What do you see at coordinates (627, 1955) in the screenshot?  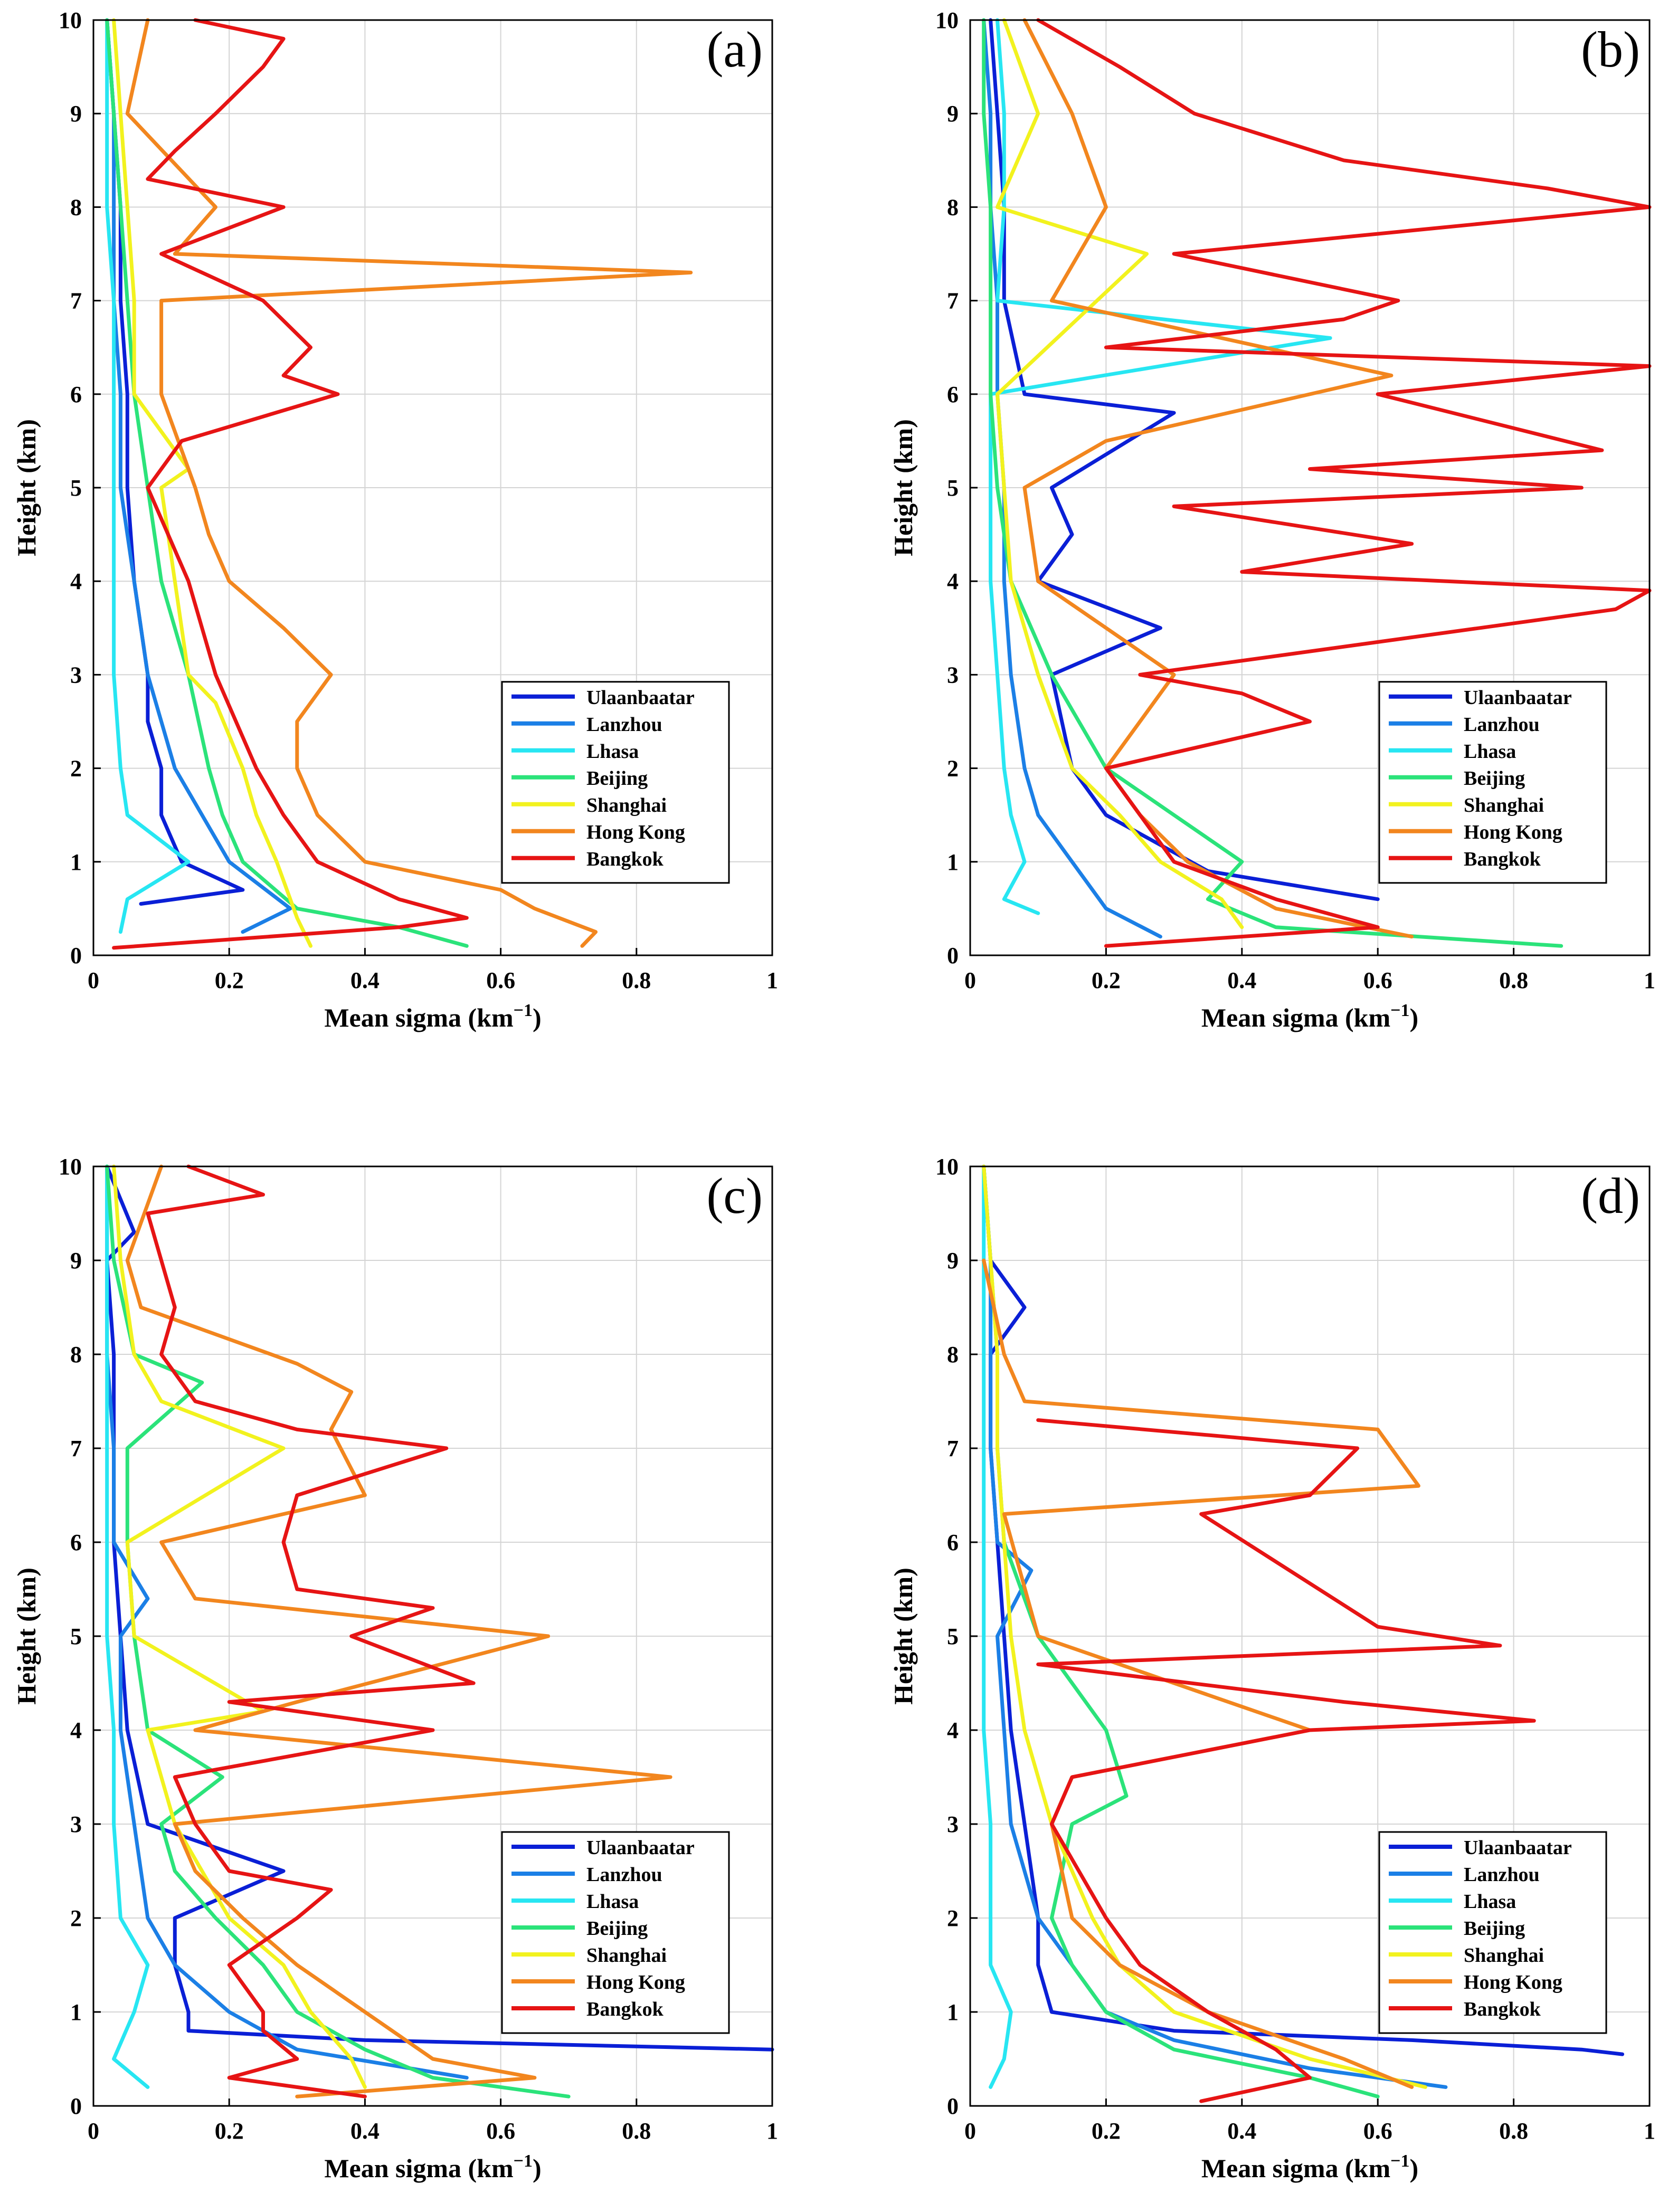 I see `legend-label: Shanghai` at bounding box center [627, 1955].